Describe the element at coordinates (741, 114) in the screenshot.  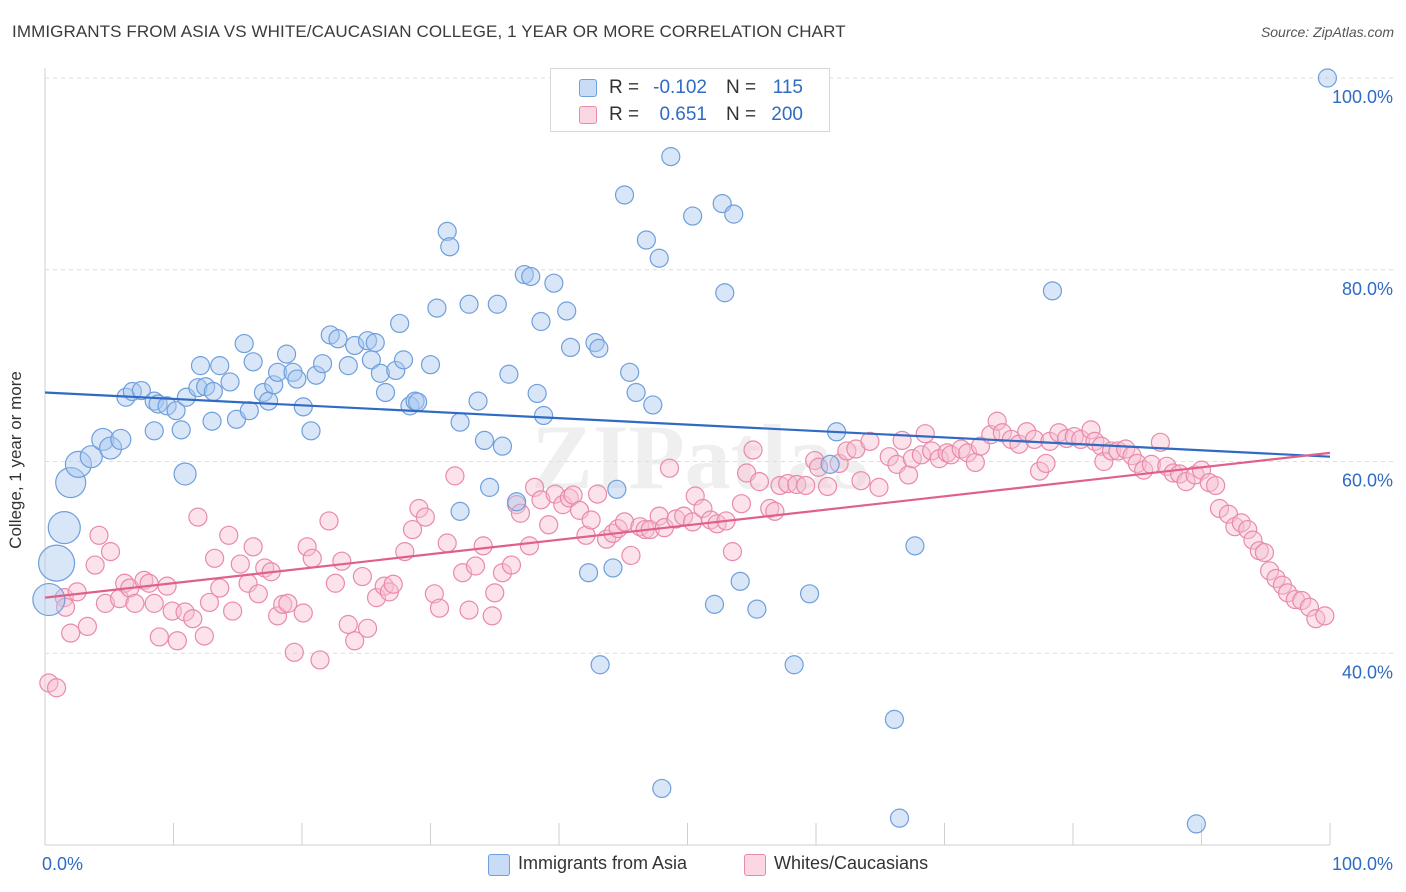
I see `legend-n-label: N =` at that location.